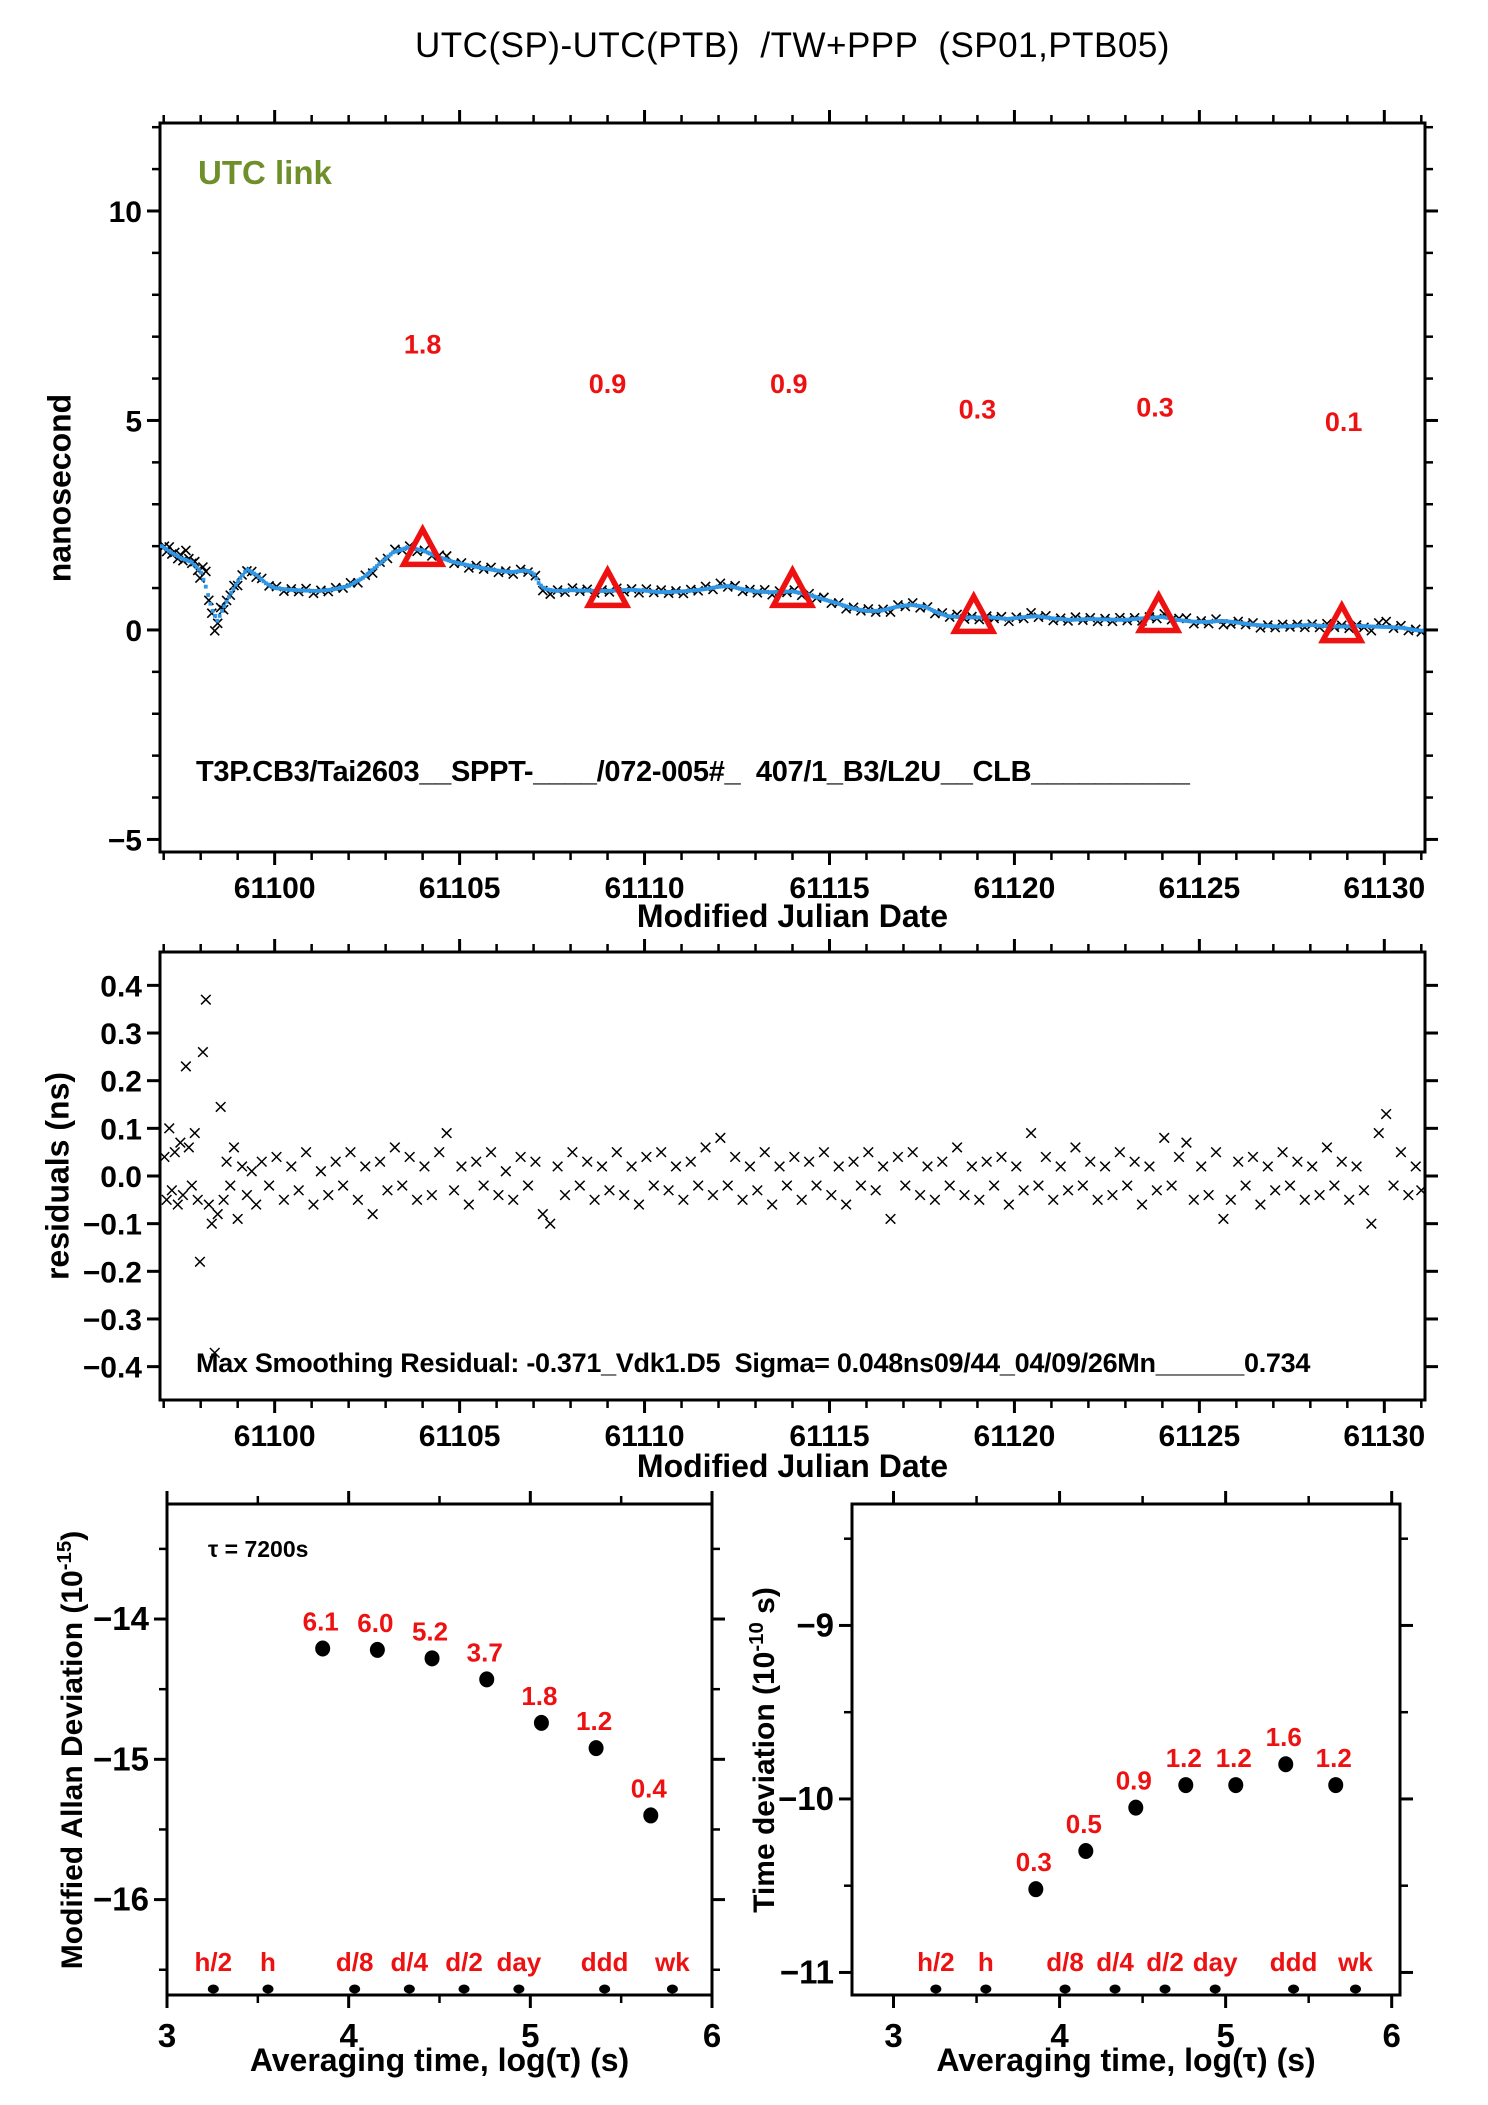 The width and height of the screenshot is (1488, 2105). Describe the element at coordinates (265, 172) in the screenshot. I see `utc-link-legend: UTC link` at that location.